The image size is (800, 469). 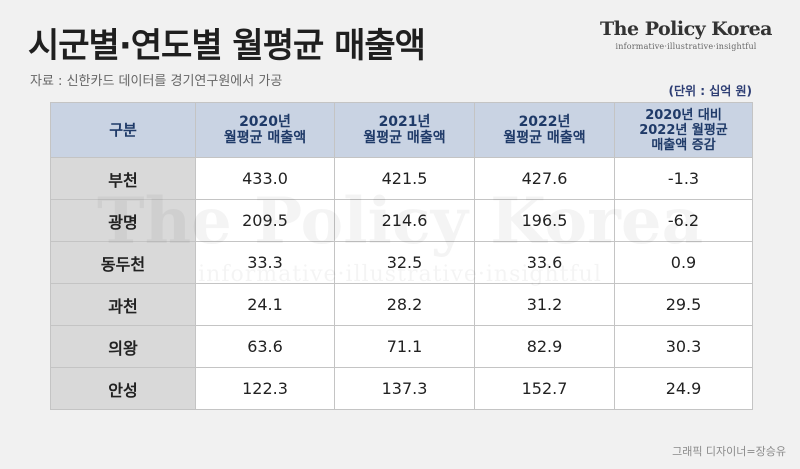 I want to click on table-cell: 29.5, so click(x=683, y=304).